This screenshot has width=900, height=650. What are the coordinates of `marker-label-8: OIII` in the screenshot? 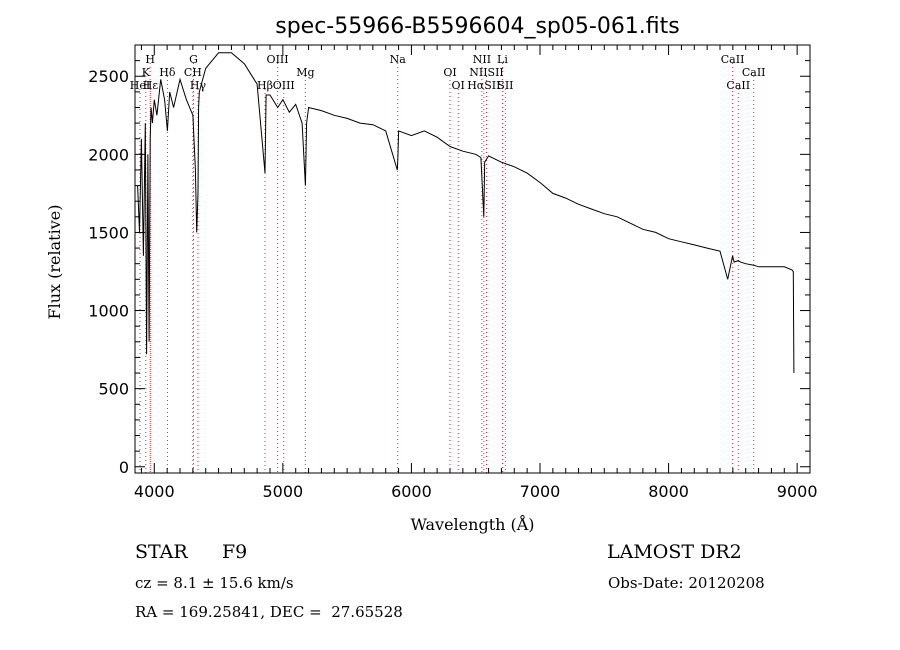 It's located at (278, 59).